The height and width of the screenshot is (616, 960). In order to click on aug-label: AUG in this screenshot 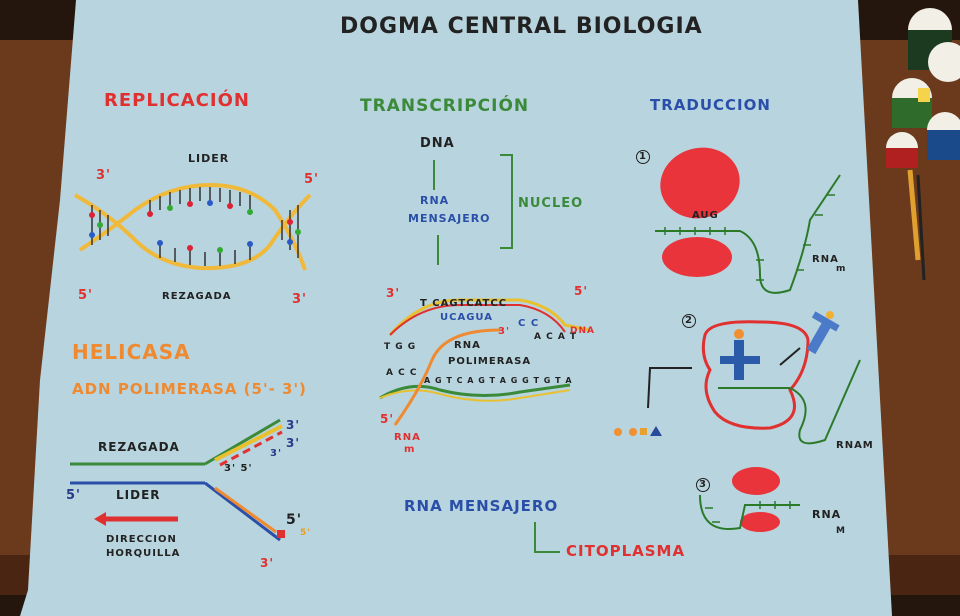, I will do `click(705, 215)`.